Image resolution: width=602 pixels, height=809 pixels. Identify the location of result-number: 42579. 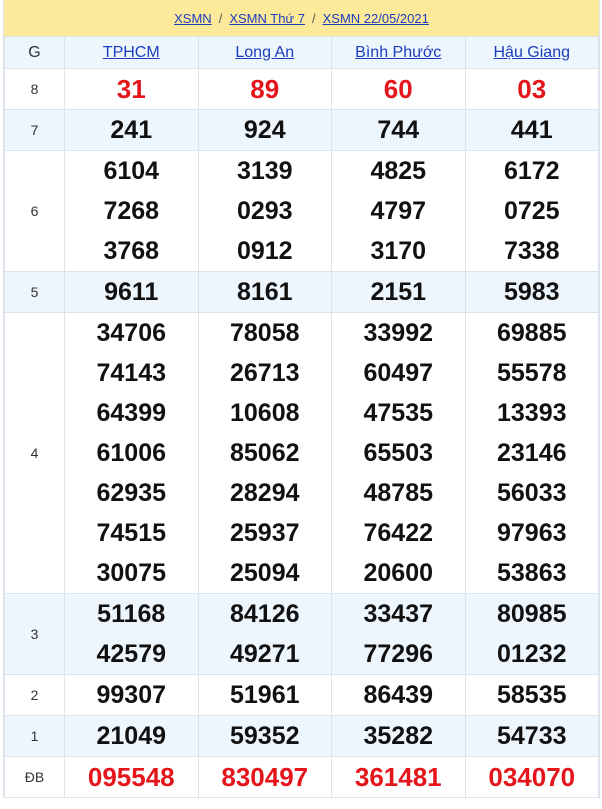
(131, 654).